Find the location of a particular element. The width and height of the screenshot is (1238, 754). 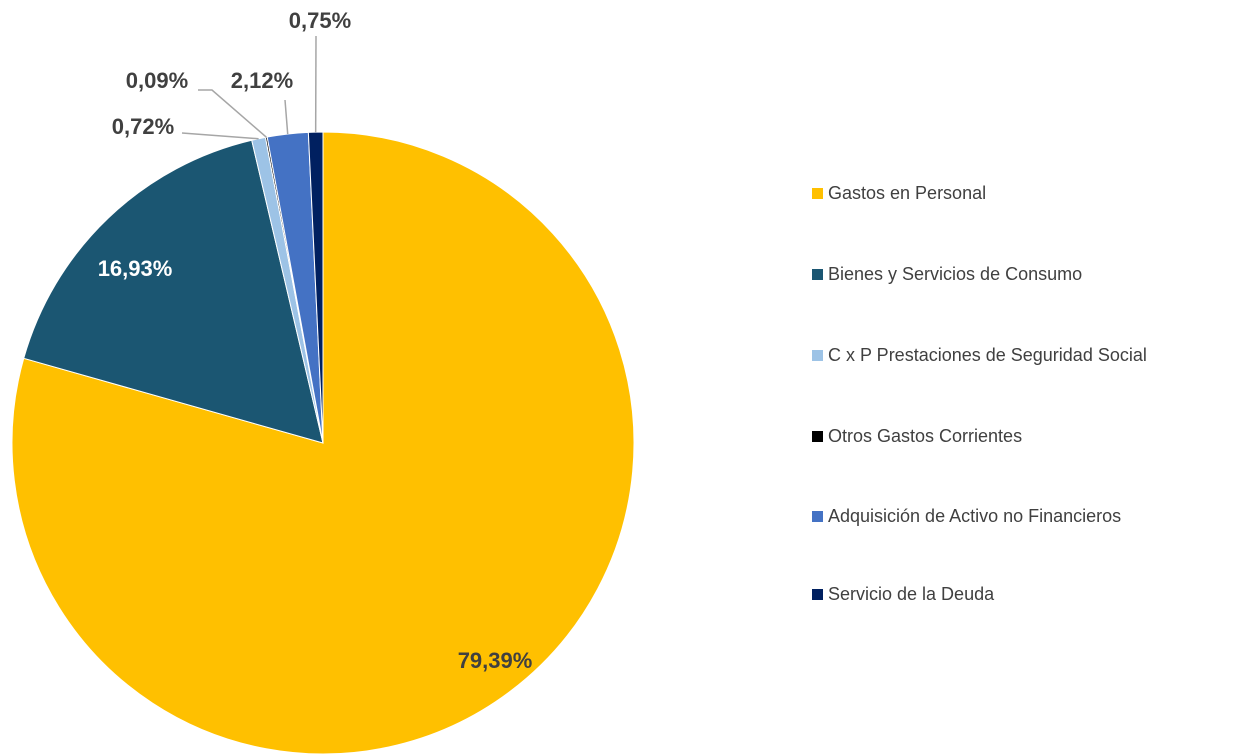

data-label: 16,93% is located at coordinates (135, 268).